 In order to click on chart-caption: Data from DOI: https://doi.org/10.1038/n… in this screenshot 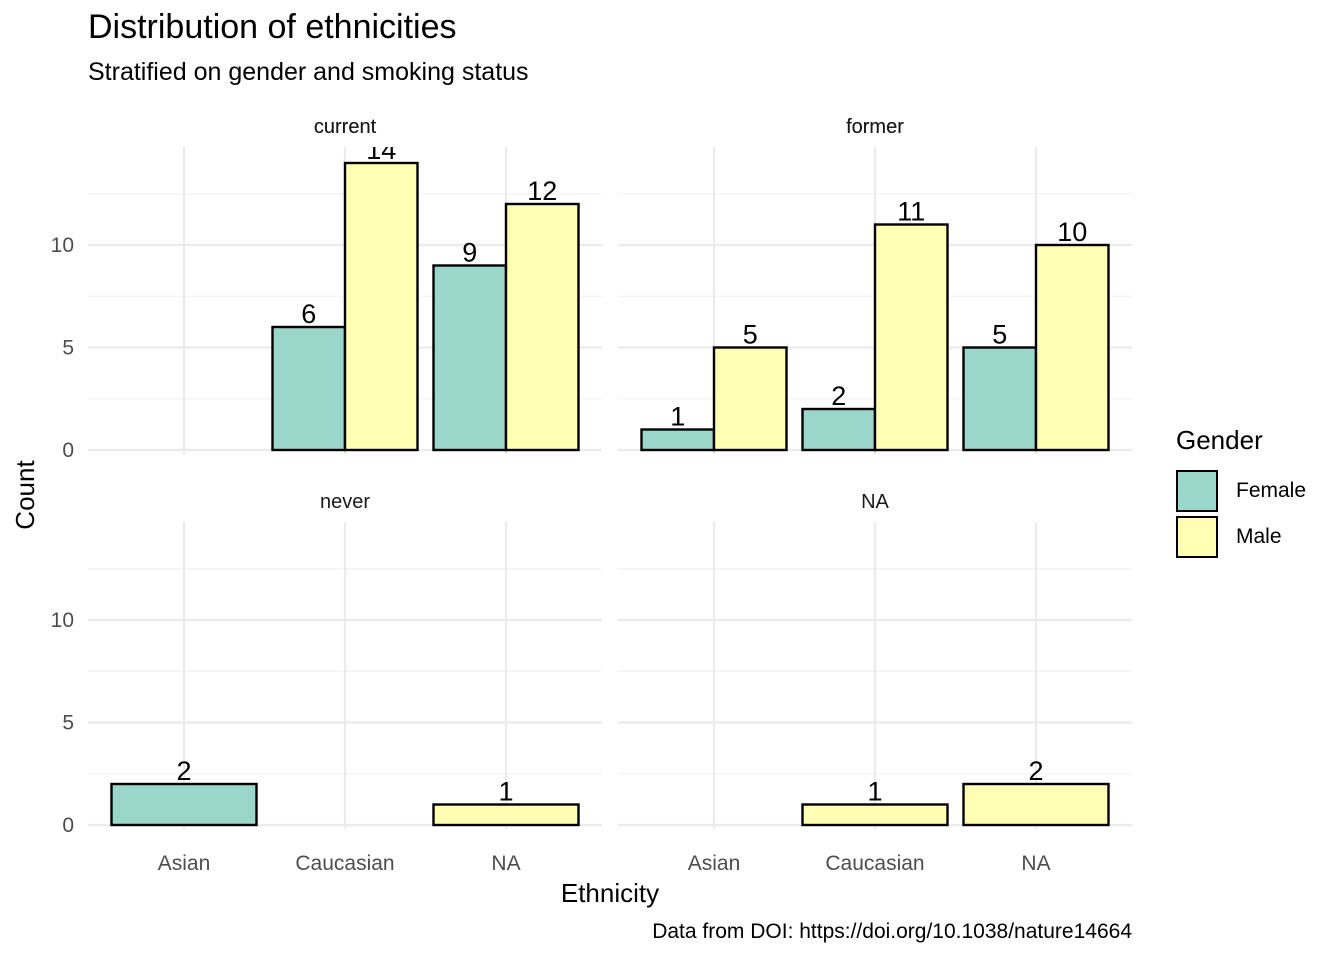, I will do `click(892, 931)`.